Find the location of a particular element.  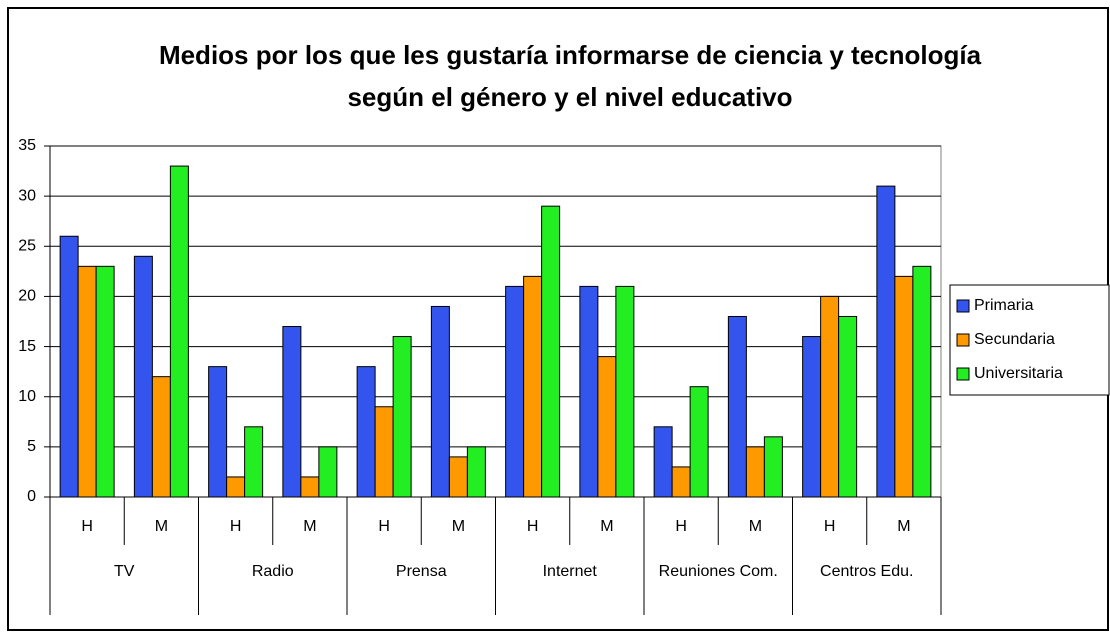

group-label: Radio is located at coordinates (272, 571).